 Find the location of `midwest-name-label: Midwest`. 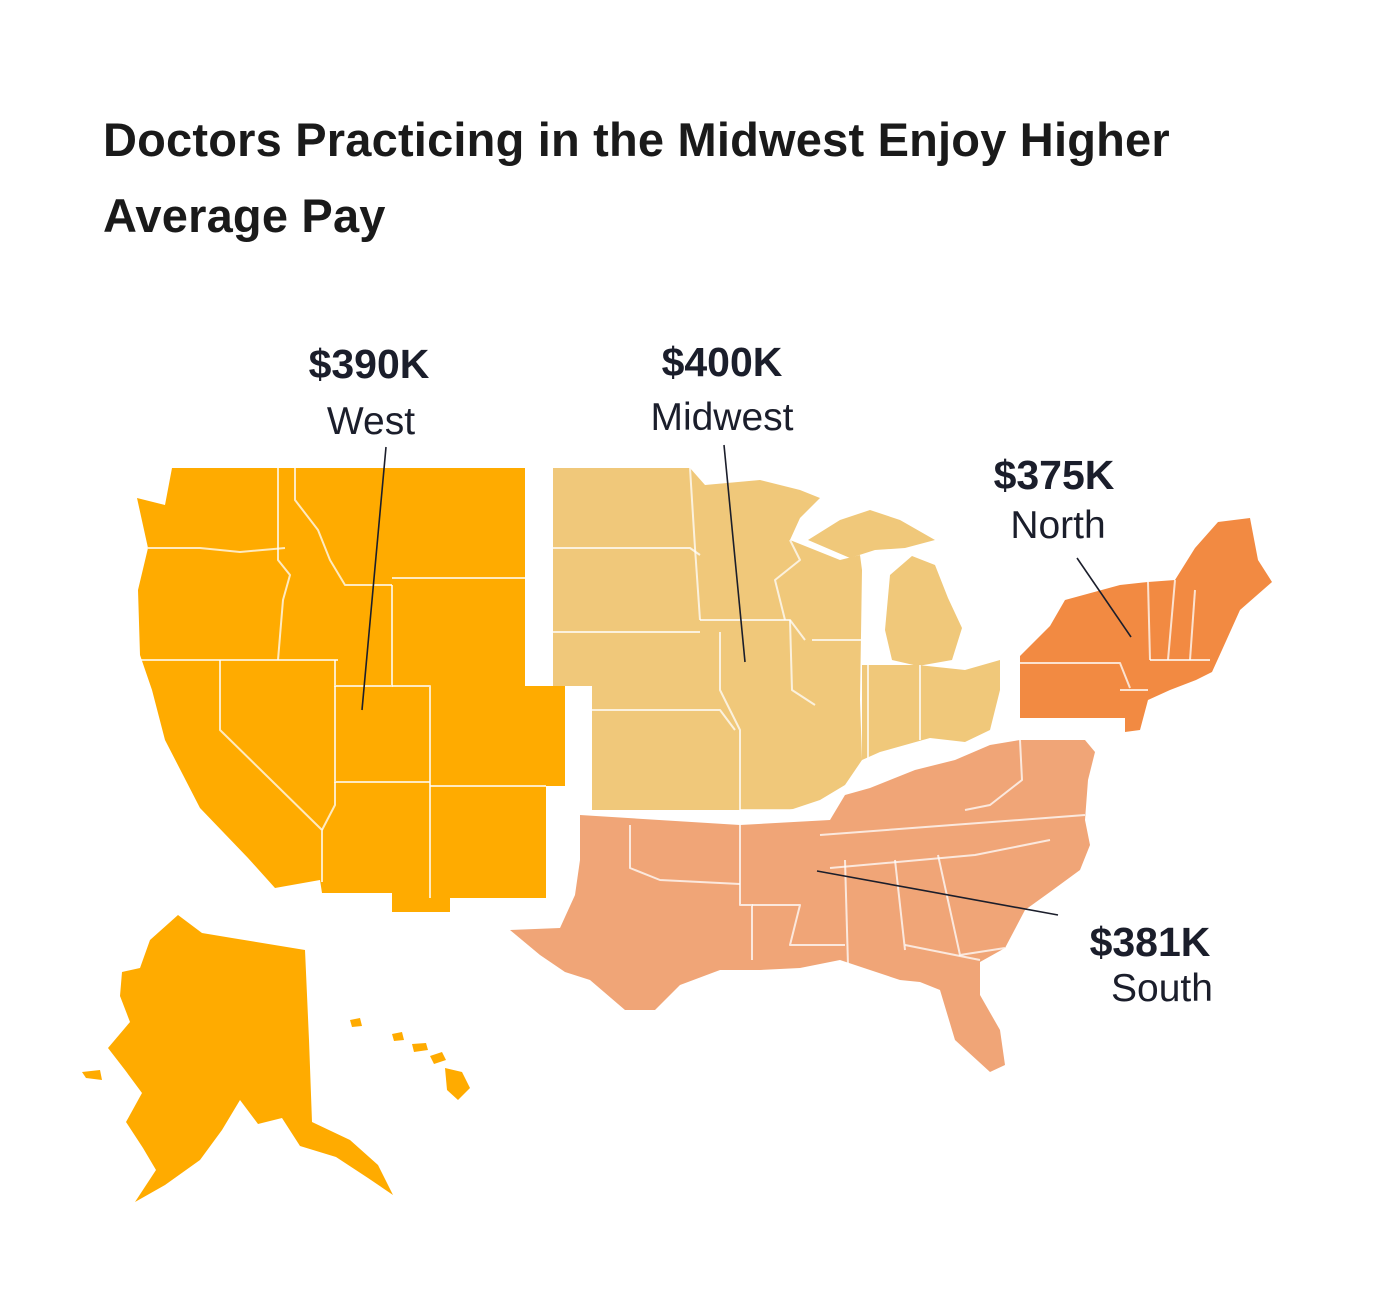

midwest-name-label: Midwest is located at coordinates (721, 417).